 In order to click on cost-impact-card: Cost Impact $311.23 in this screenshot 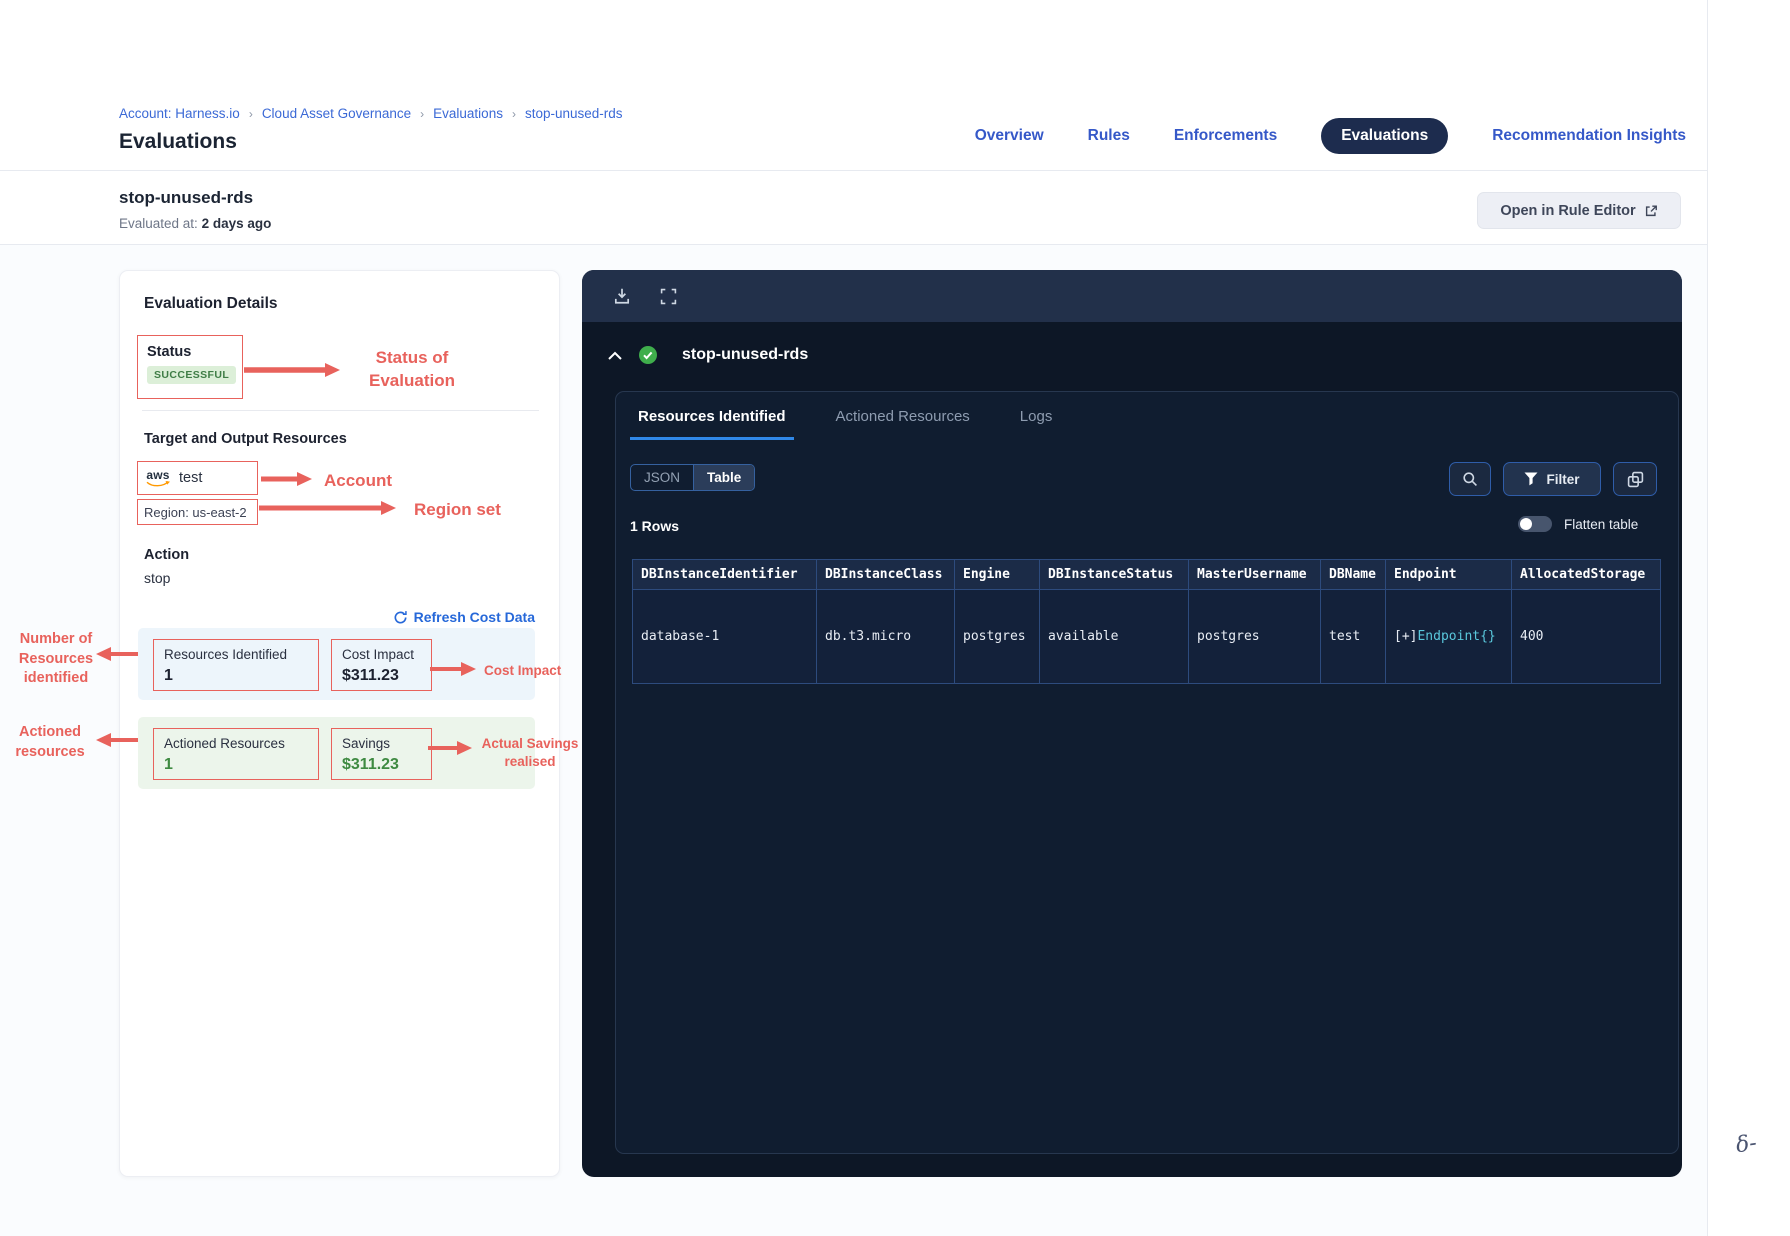, I will do `click(381, 665)`.